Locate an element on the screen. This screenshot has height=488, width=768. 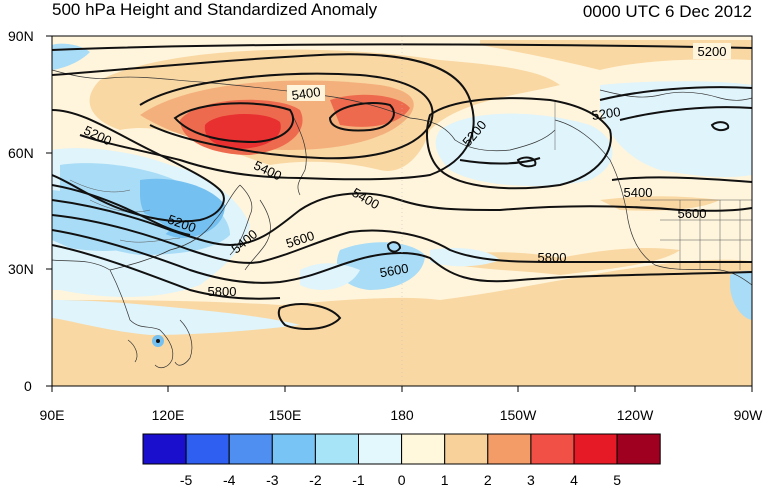
contour-label-5800-b: 5800 is located at coordinates (552, 257).